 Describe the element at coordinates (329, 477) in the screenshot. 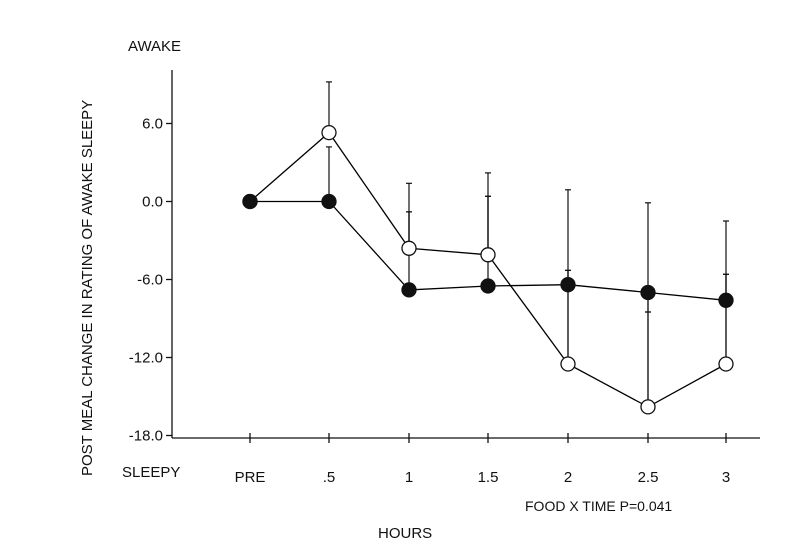

I see `x-tick-label: .5` at that location.